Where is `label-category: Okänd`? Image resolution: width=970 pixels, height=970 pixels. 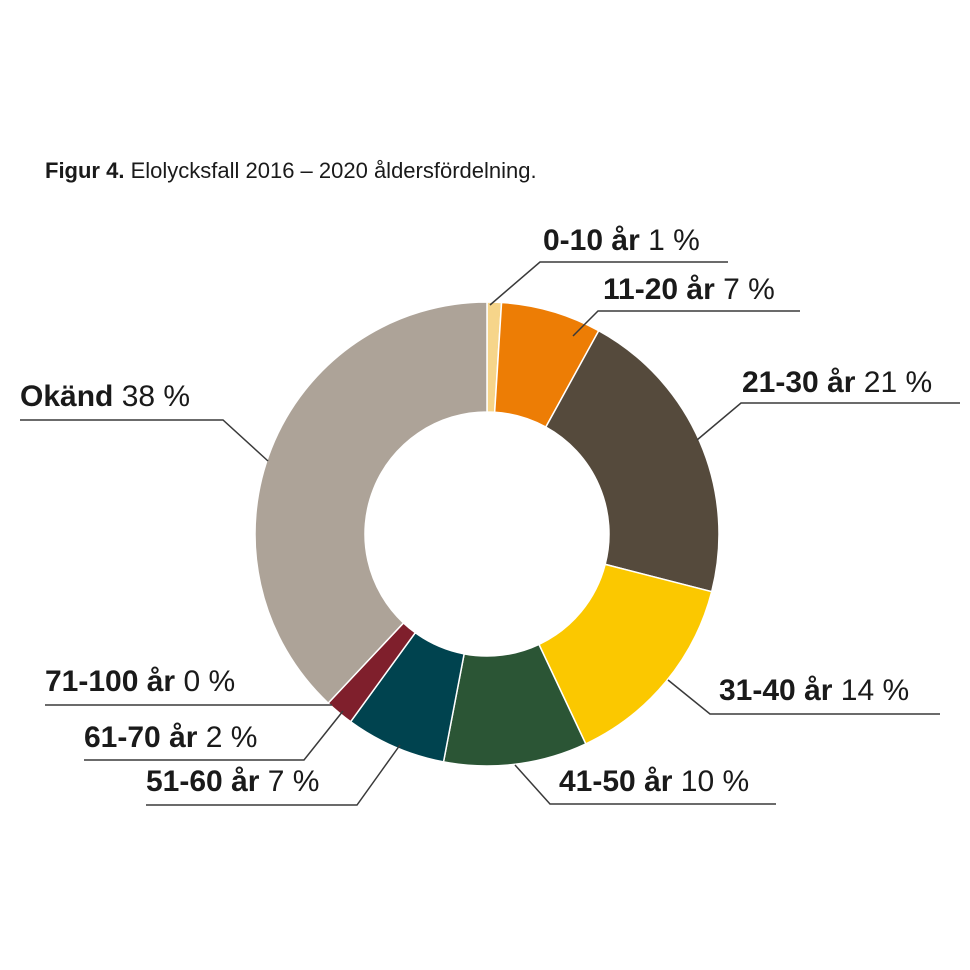 label-category: Okänd is located at coordinates (66, 396).